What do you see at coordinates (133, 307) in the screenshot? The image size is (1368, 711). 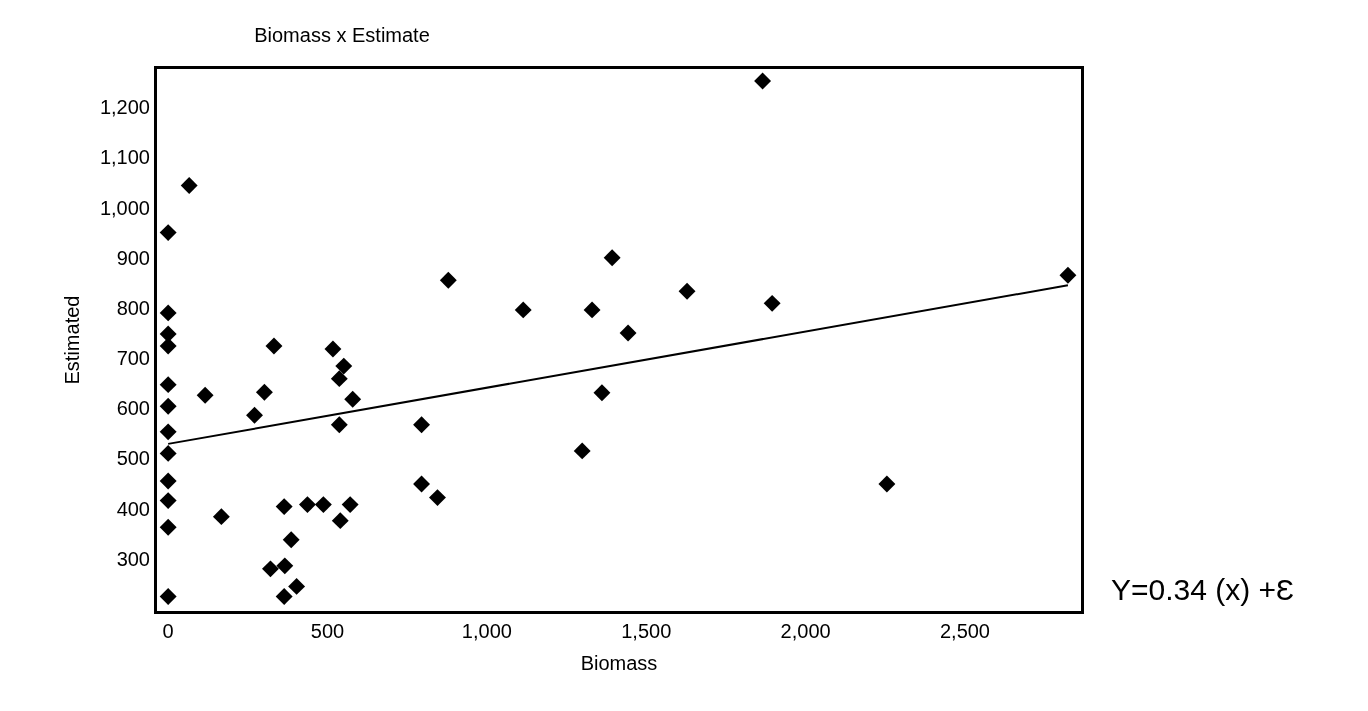 I see `y-tick-label: 800` at bounding box center [133, 307].